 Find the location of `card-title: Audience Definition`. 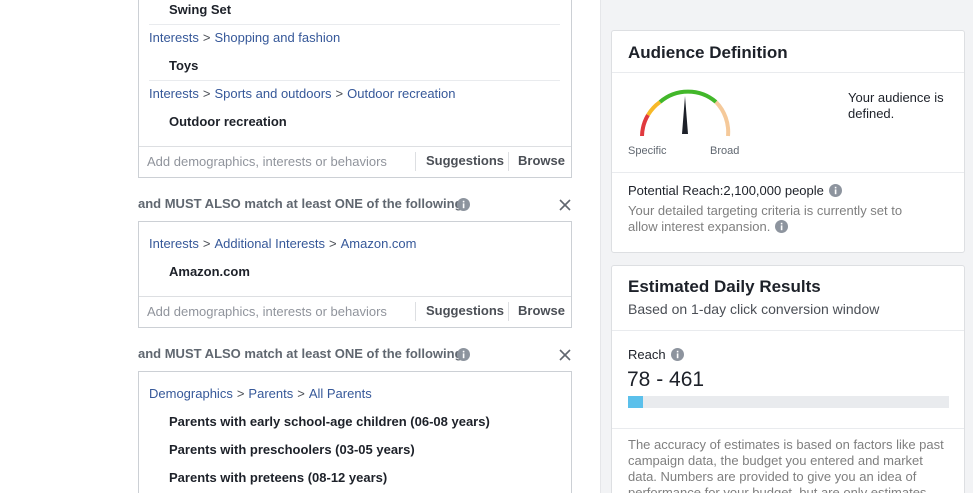

card-title: Audience Definition is located at coordinates (708, 52).